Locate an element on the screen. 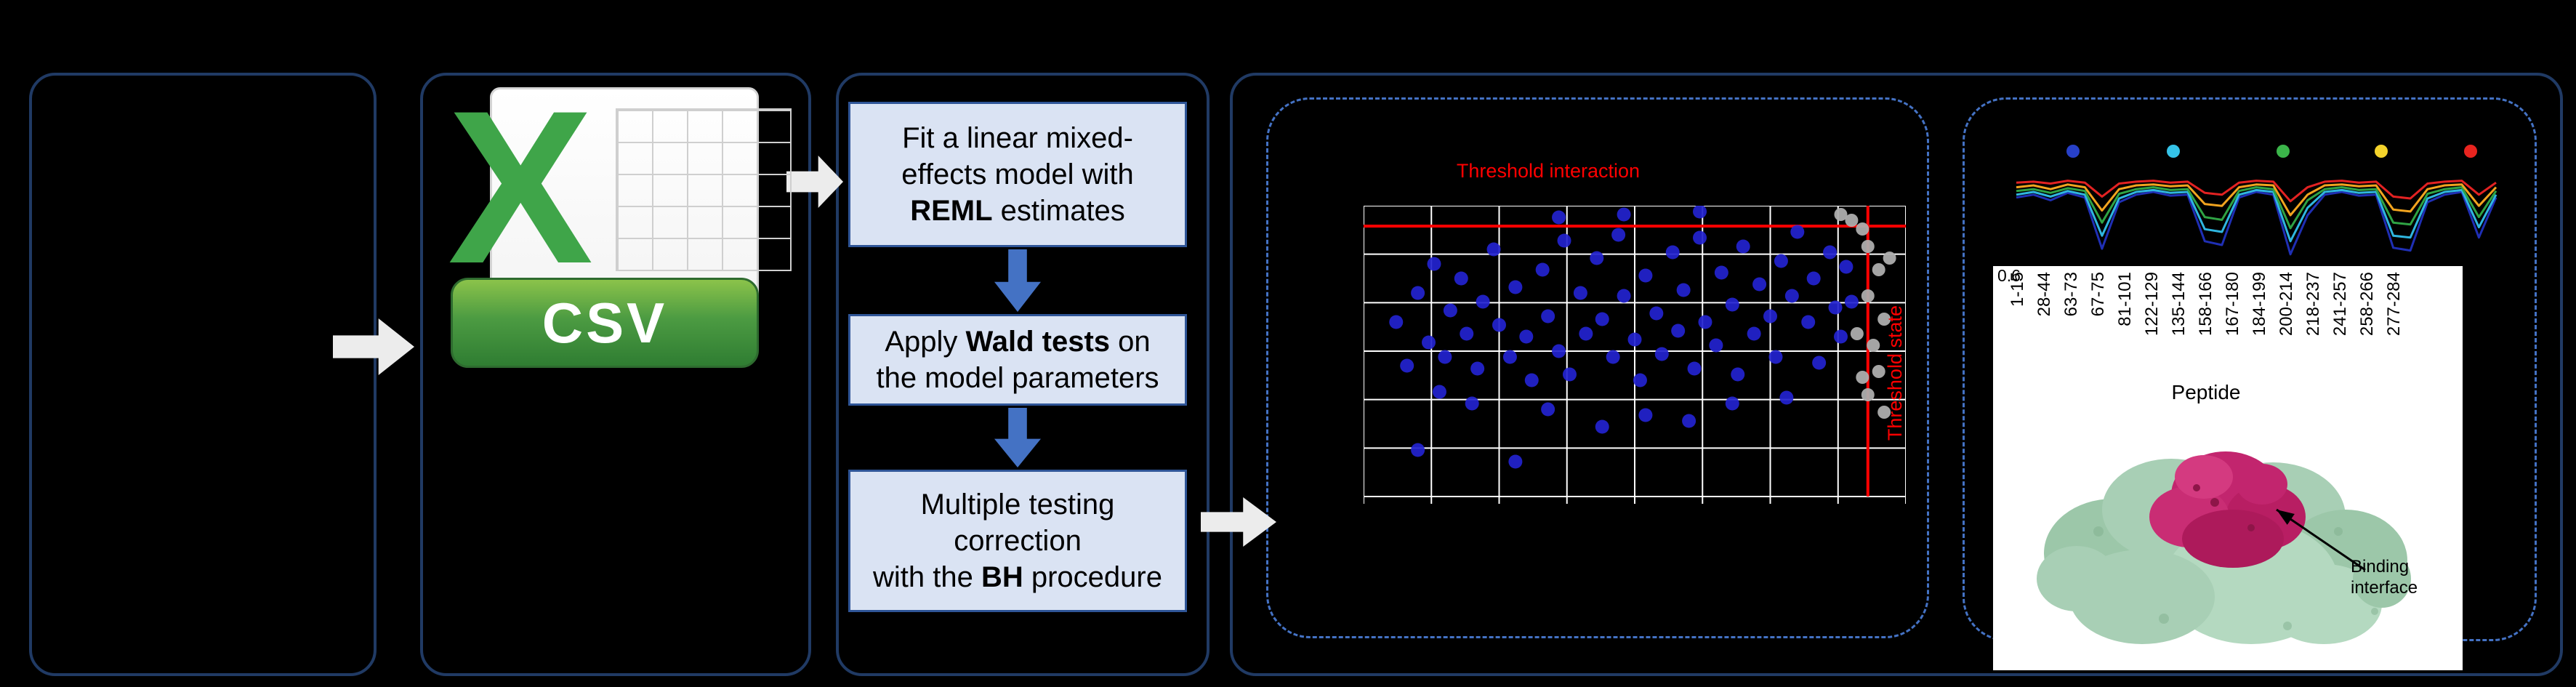 The width and height of the screenshot is (2576, 687). peptide-tick-label: 158-166 is located at coordinates (2205, 304).